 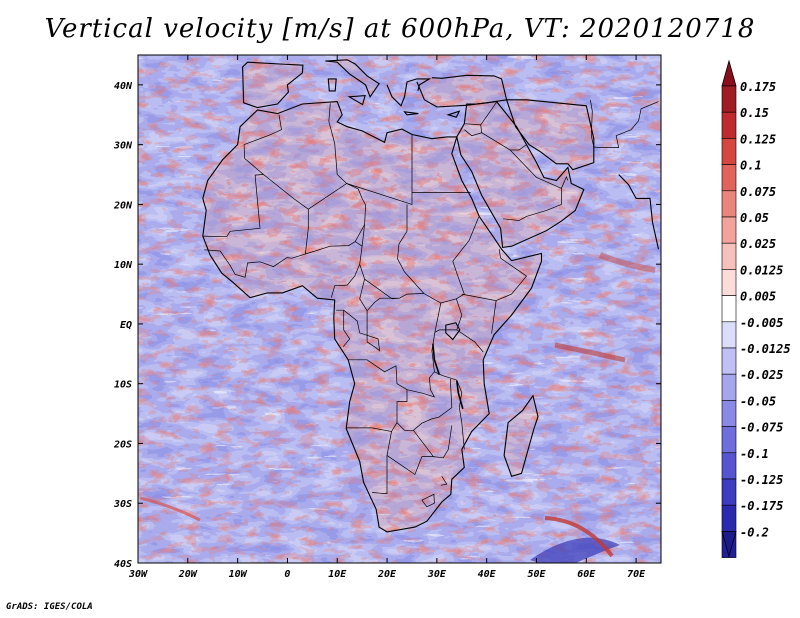 What do you see at coordinates (436, 359) in the screenshot?
I see `lake-tanganyika` at bounding box center [436, 359].